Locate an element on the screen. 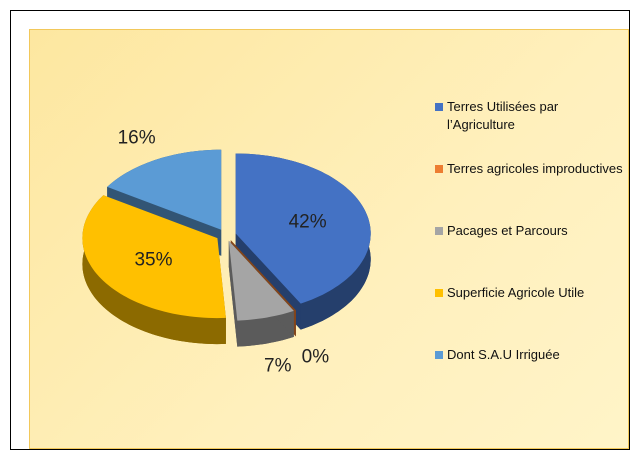  data-label: 42% is located at coordinates (308, 222).